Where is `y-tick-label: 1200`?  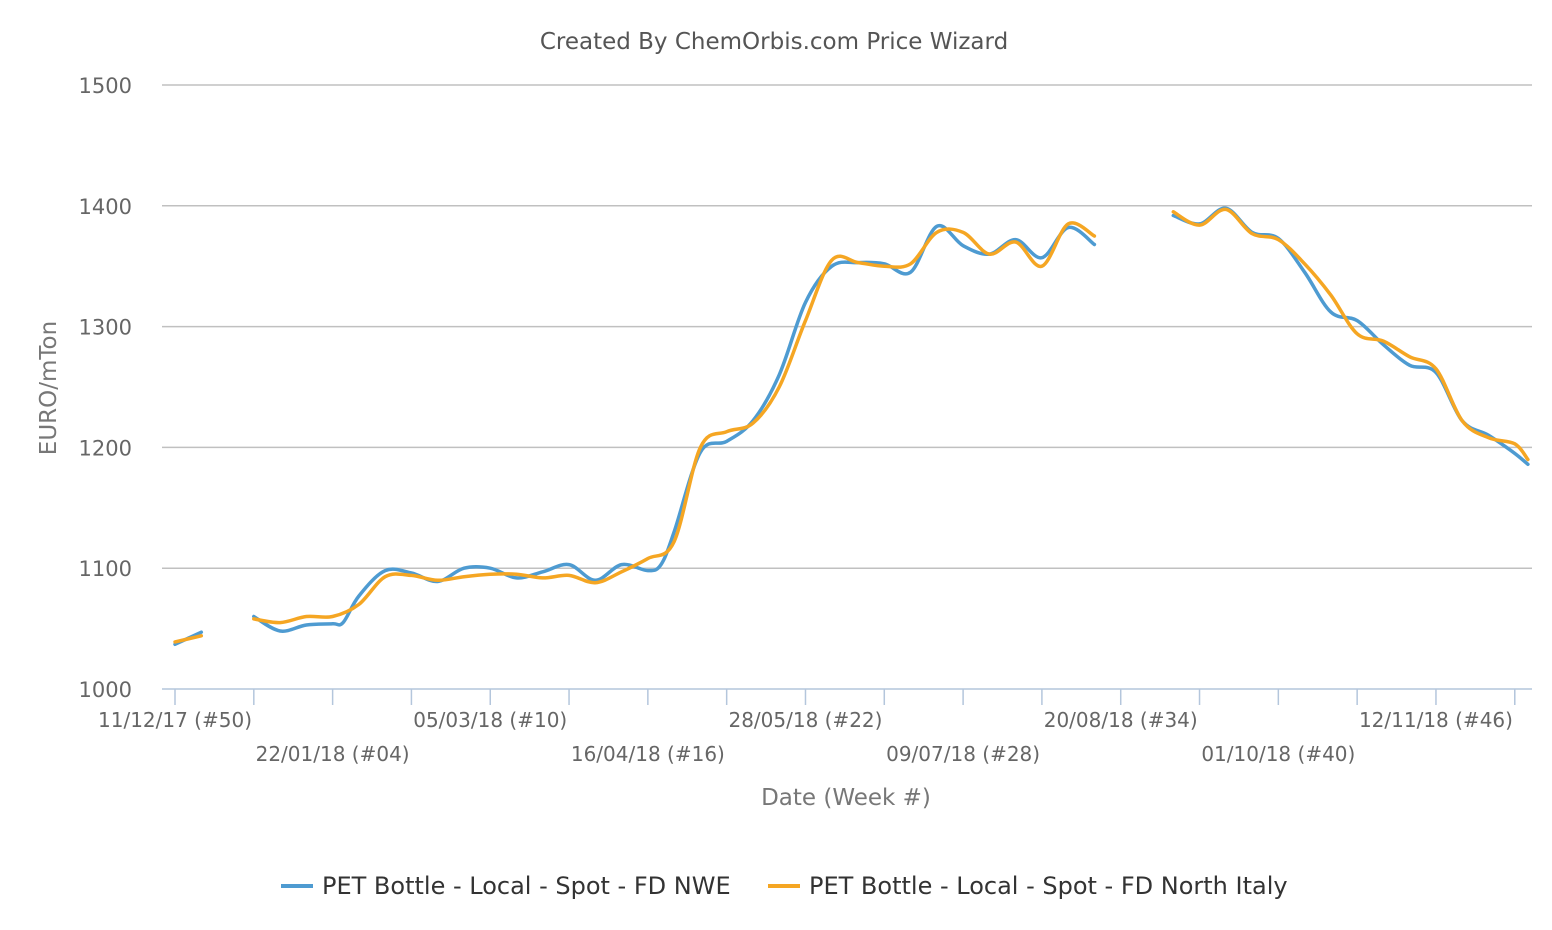
y-tick-label: 1200 is located at coordinates (105, 448).